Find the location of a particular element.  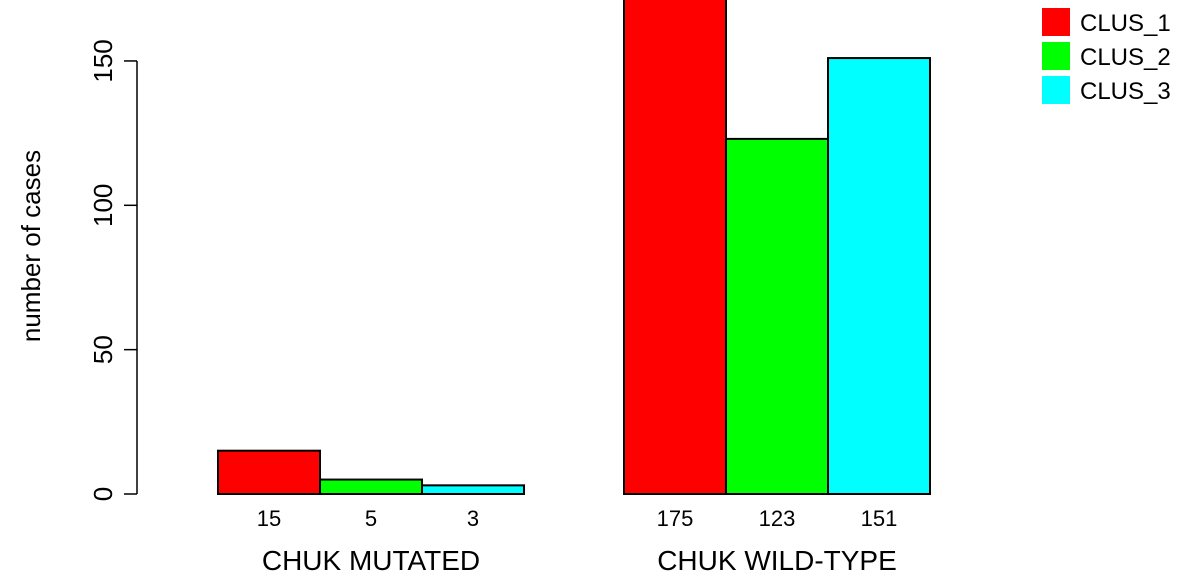

legend-label: CLUS_1 is located at coordinates (1125, 23).